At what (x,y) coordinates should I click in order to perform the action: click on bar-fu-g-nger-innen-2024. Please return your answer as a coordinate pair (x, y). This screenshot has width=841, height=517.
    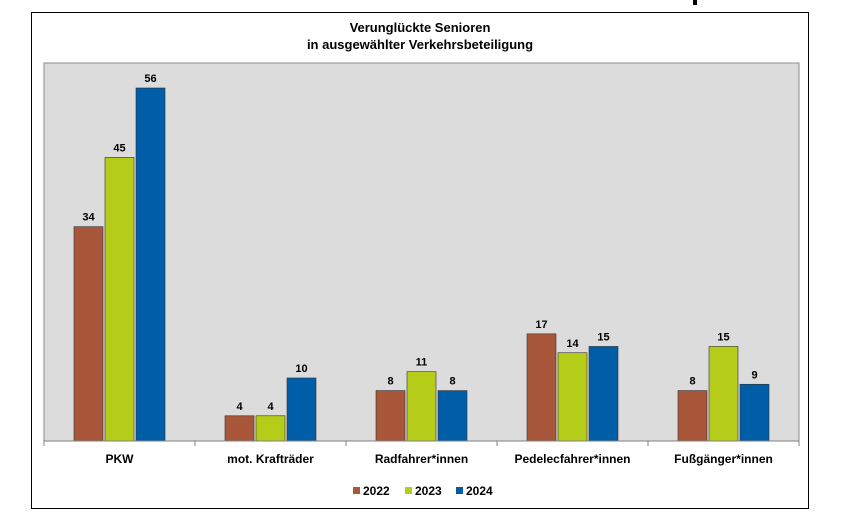
    Looking at the image, I should click on (754, 412).